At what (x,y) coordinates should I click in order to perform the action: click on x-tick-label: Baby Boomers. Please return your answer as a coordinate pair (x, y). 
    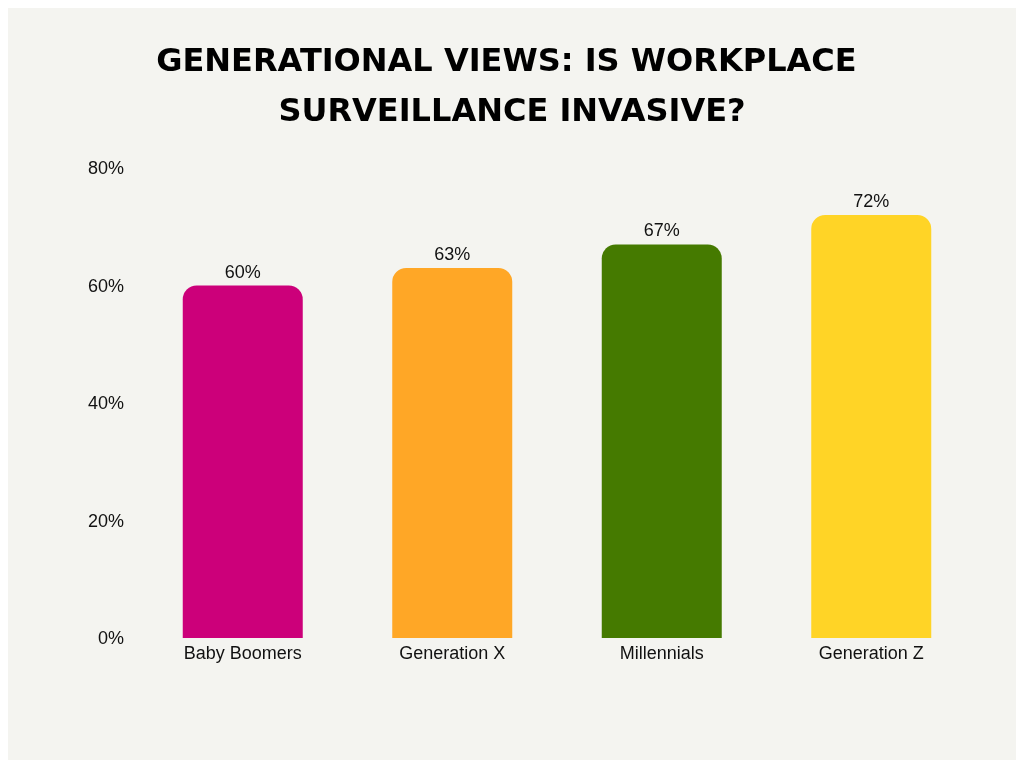
    Looking at the image, I should click on (242, 653).